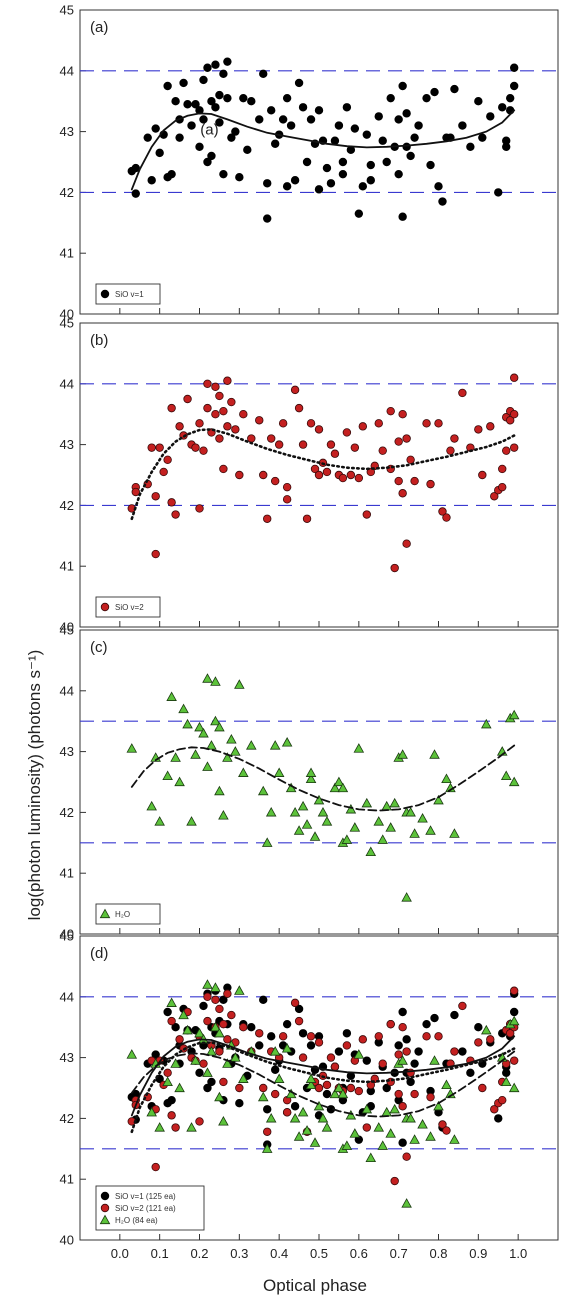 The height and width of the screenshot is (1302, 570). Describe the element at coordinates (209, 130) in the screenshot. I see `fit-annotation: (a)` at that location.